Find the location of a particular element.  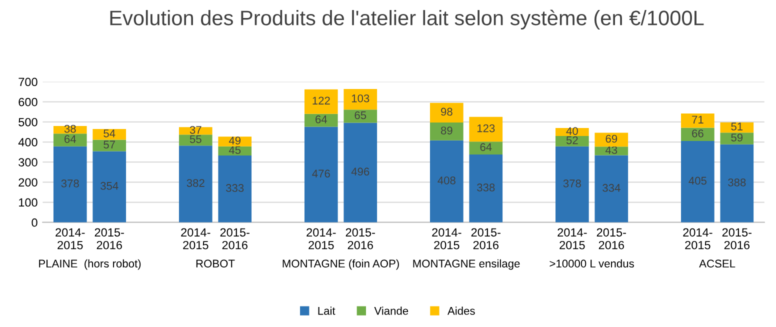

y-tick-label: 200 is located at coordinates (28, 182).